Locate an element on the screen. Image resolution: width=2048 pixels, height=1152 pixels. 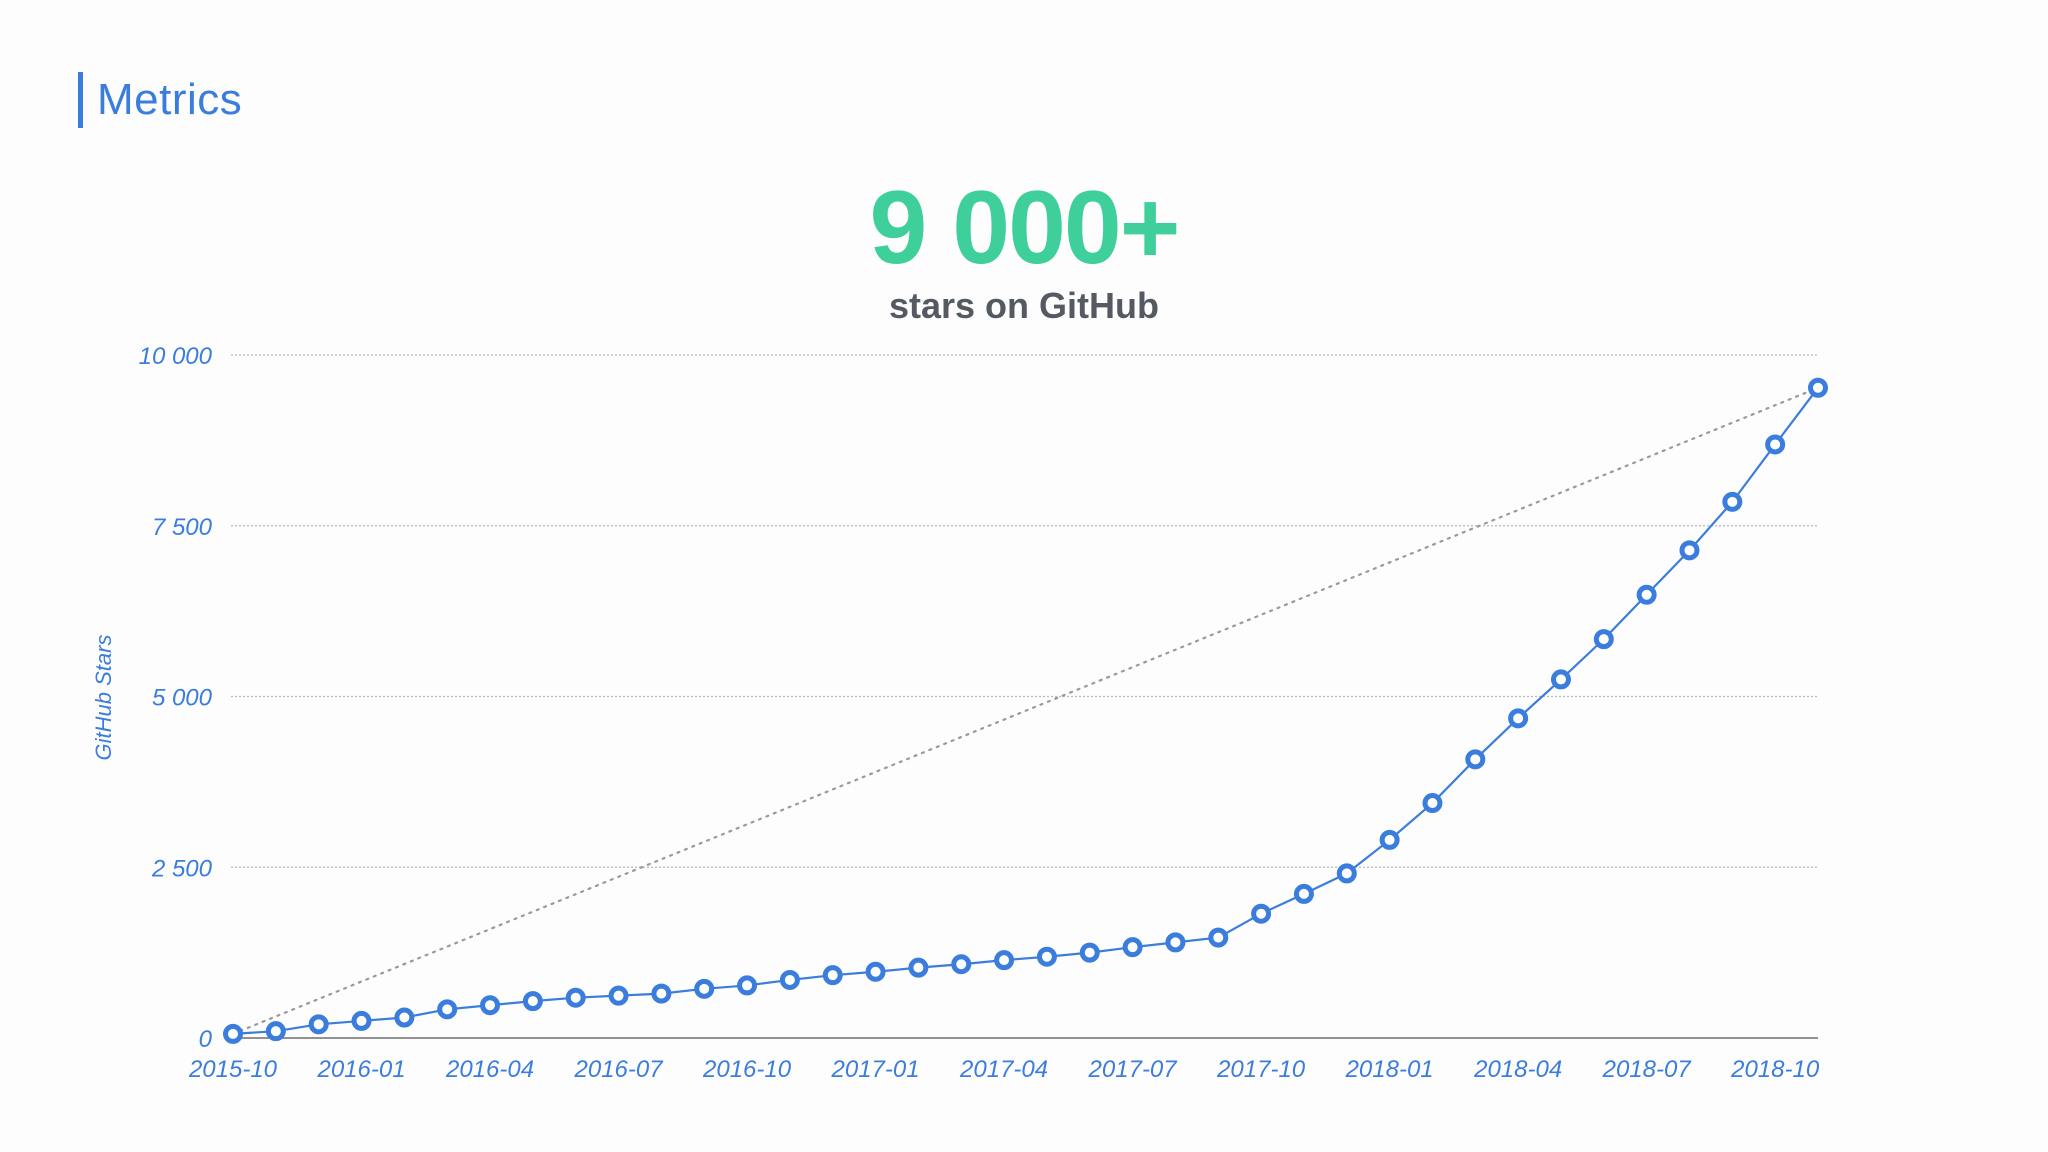
x-tick-label: 2016-01 is located at coordinates (360, 1069).